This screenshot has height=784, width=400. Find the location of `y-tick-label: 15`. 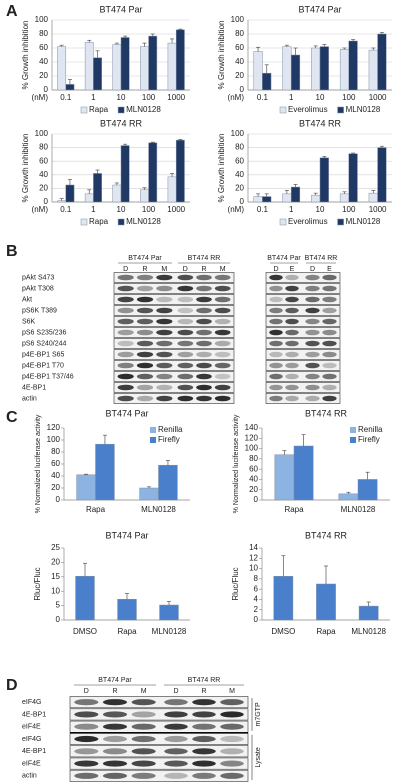

y-tick-label: 15 is located at coordinates (55, 576).